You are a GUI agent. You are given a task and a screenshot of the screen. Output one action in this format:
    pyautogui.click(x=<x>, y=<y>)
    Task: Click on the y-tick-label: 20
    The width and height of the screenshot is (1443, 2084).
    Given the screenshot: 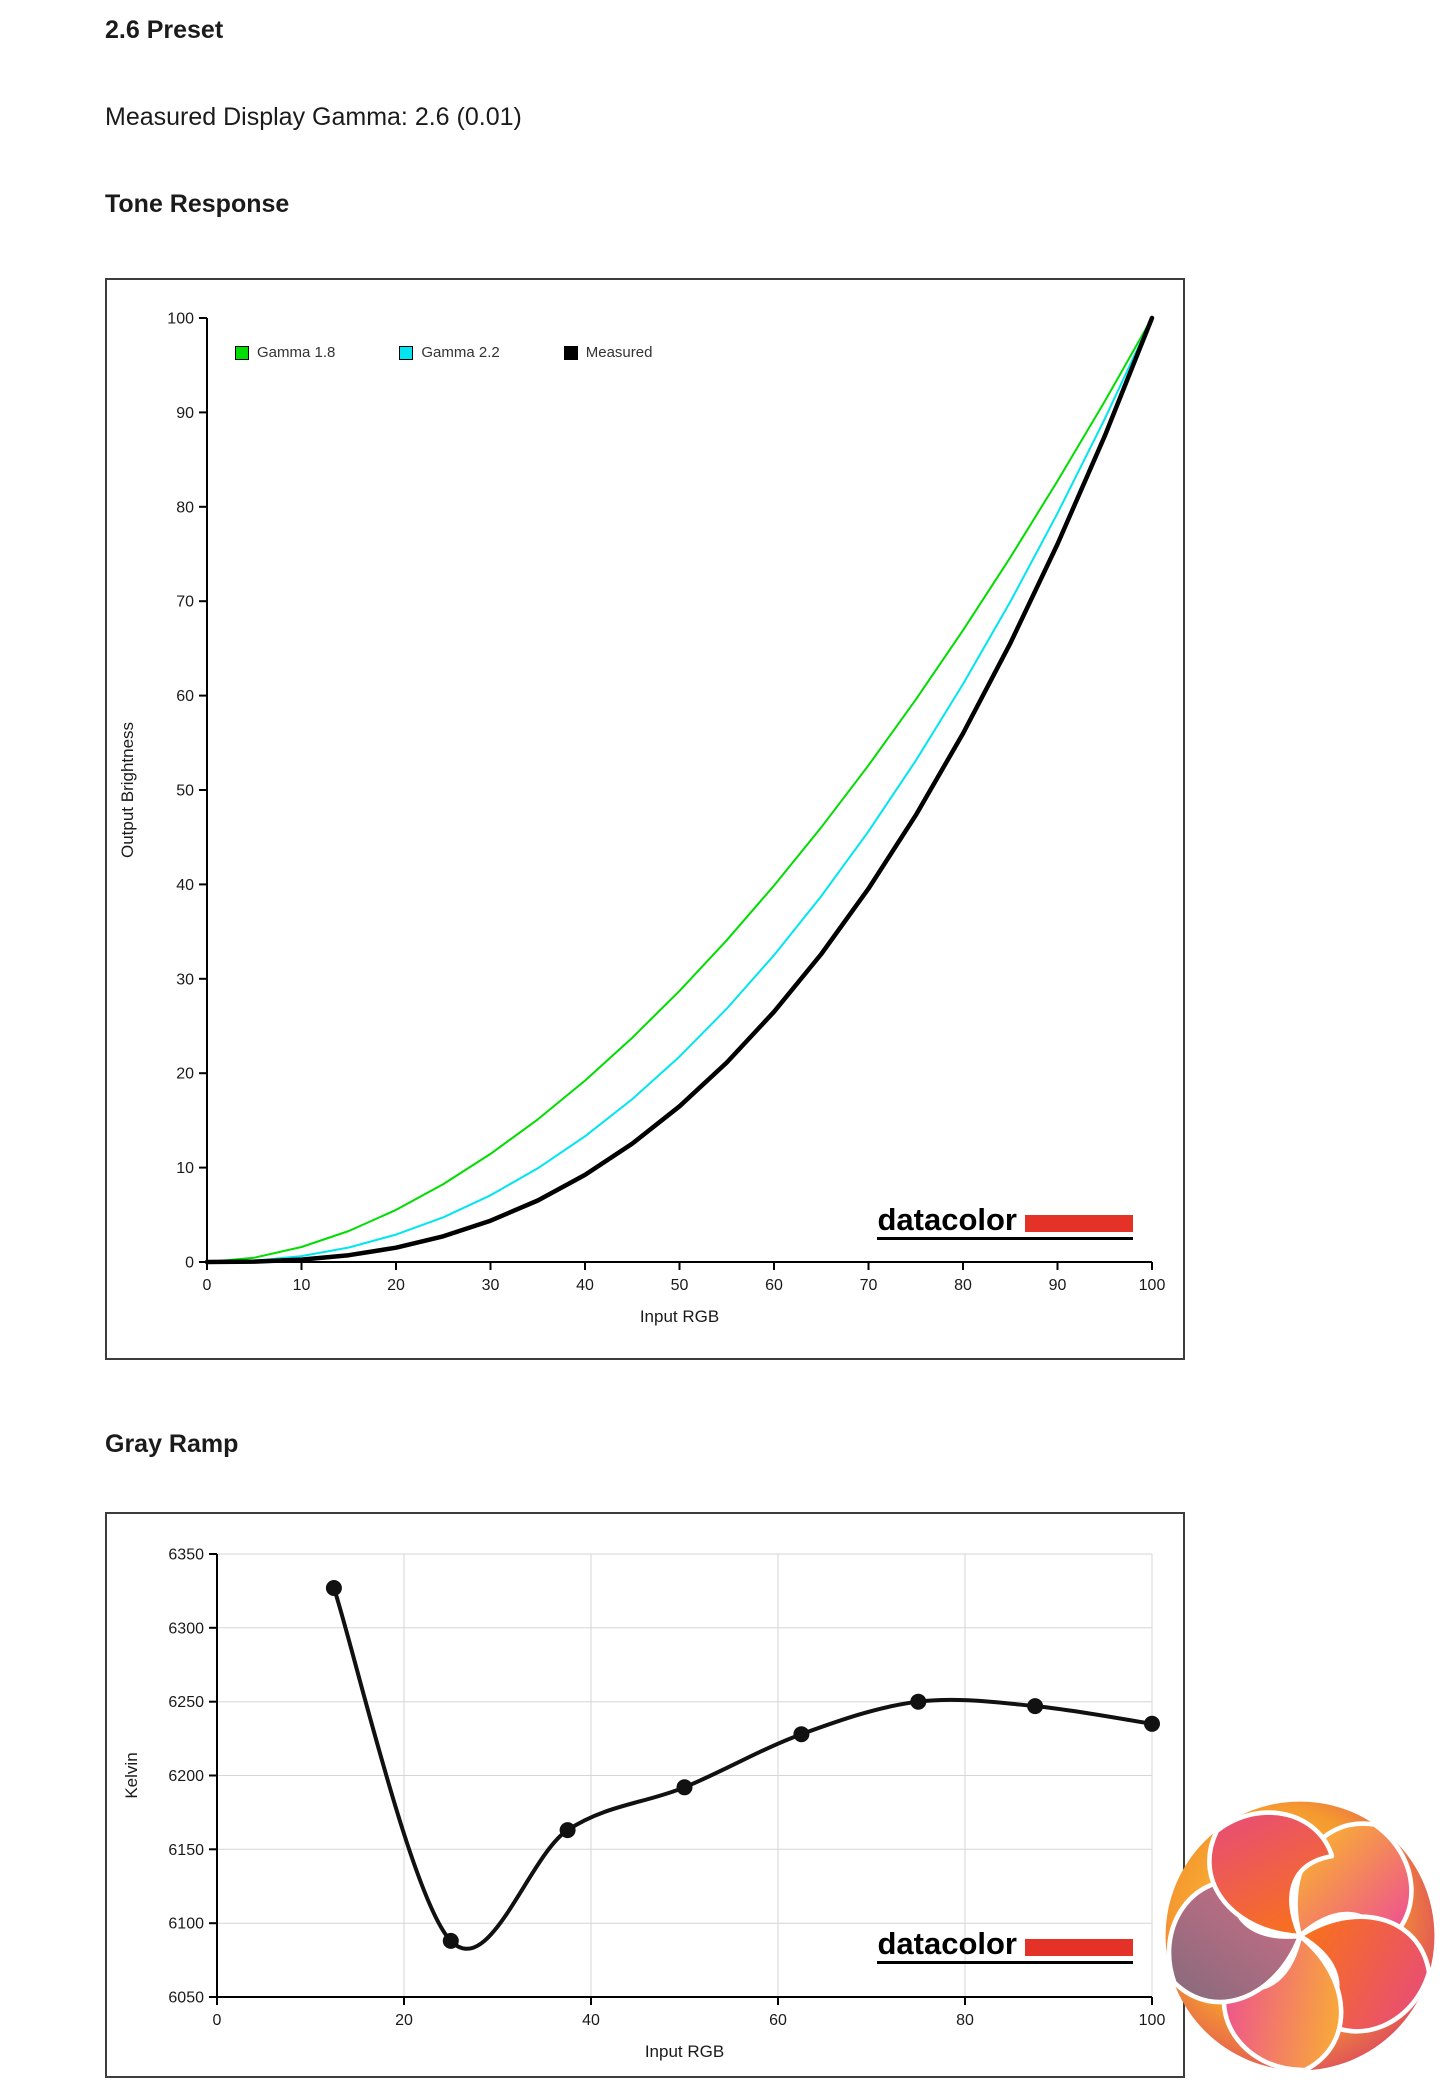 What is the action you would take?
    pyautogui.click(x=185, y=1074)
    